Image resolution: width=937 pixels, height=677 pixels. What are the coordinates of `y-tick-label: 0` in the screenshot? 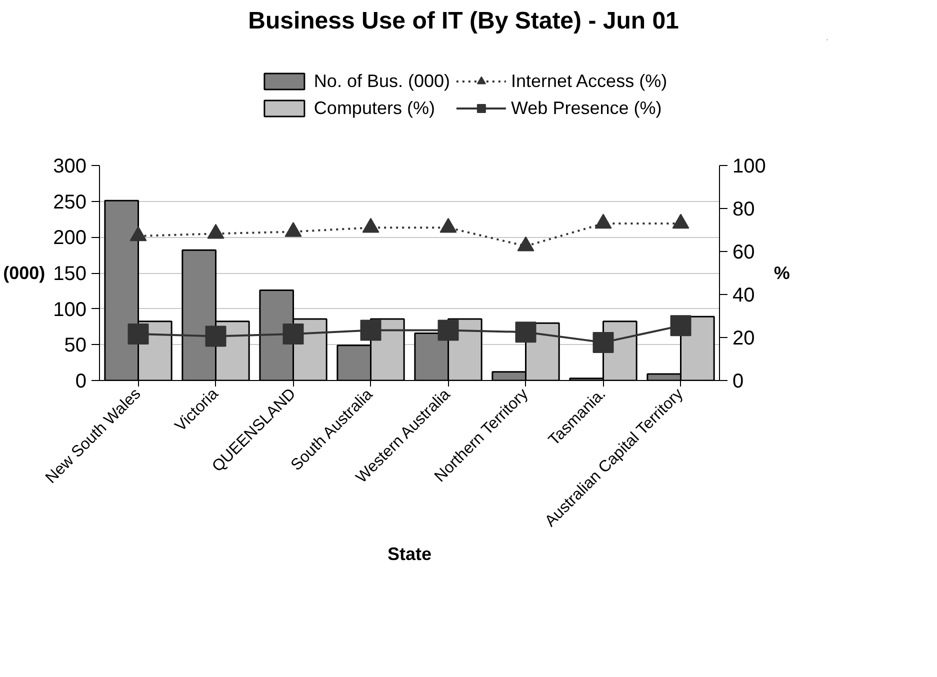 It's located at (80, 381).